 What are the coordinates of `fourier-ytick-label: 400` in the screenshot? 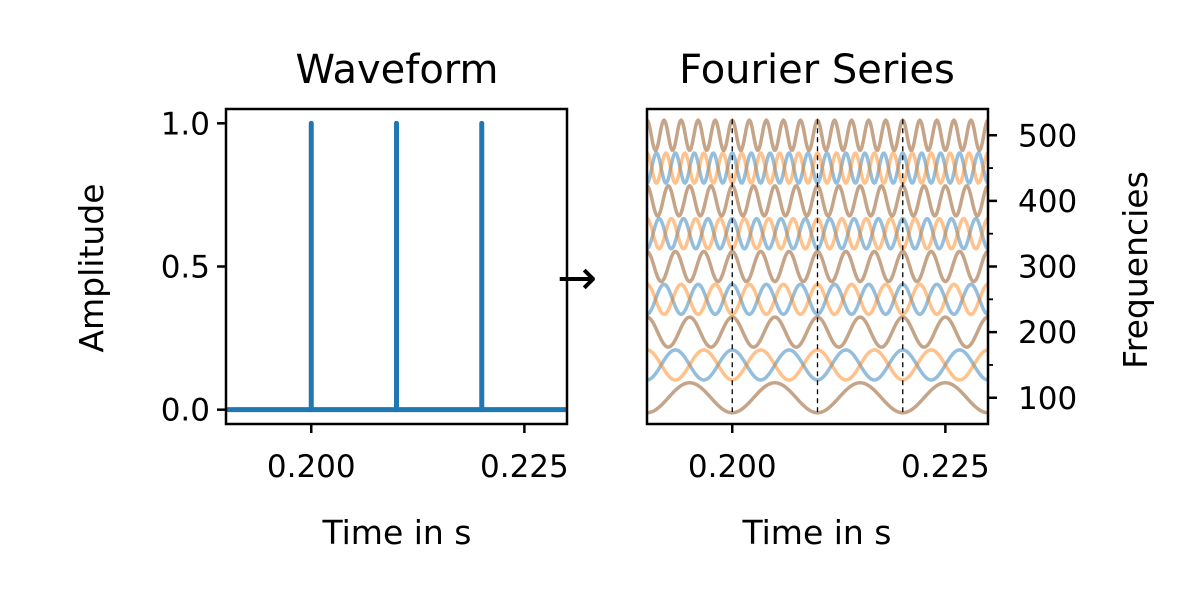 It's located at (1047, 202).